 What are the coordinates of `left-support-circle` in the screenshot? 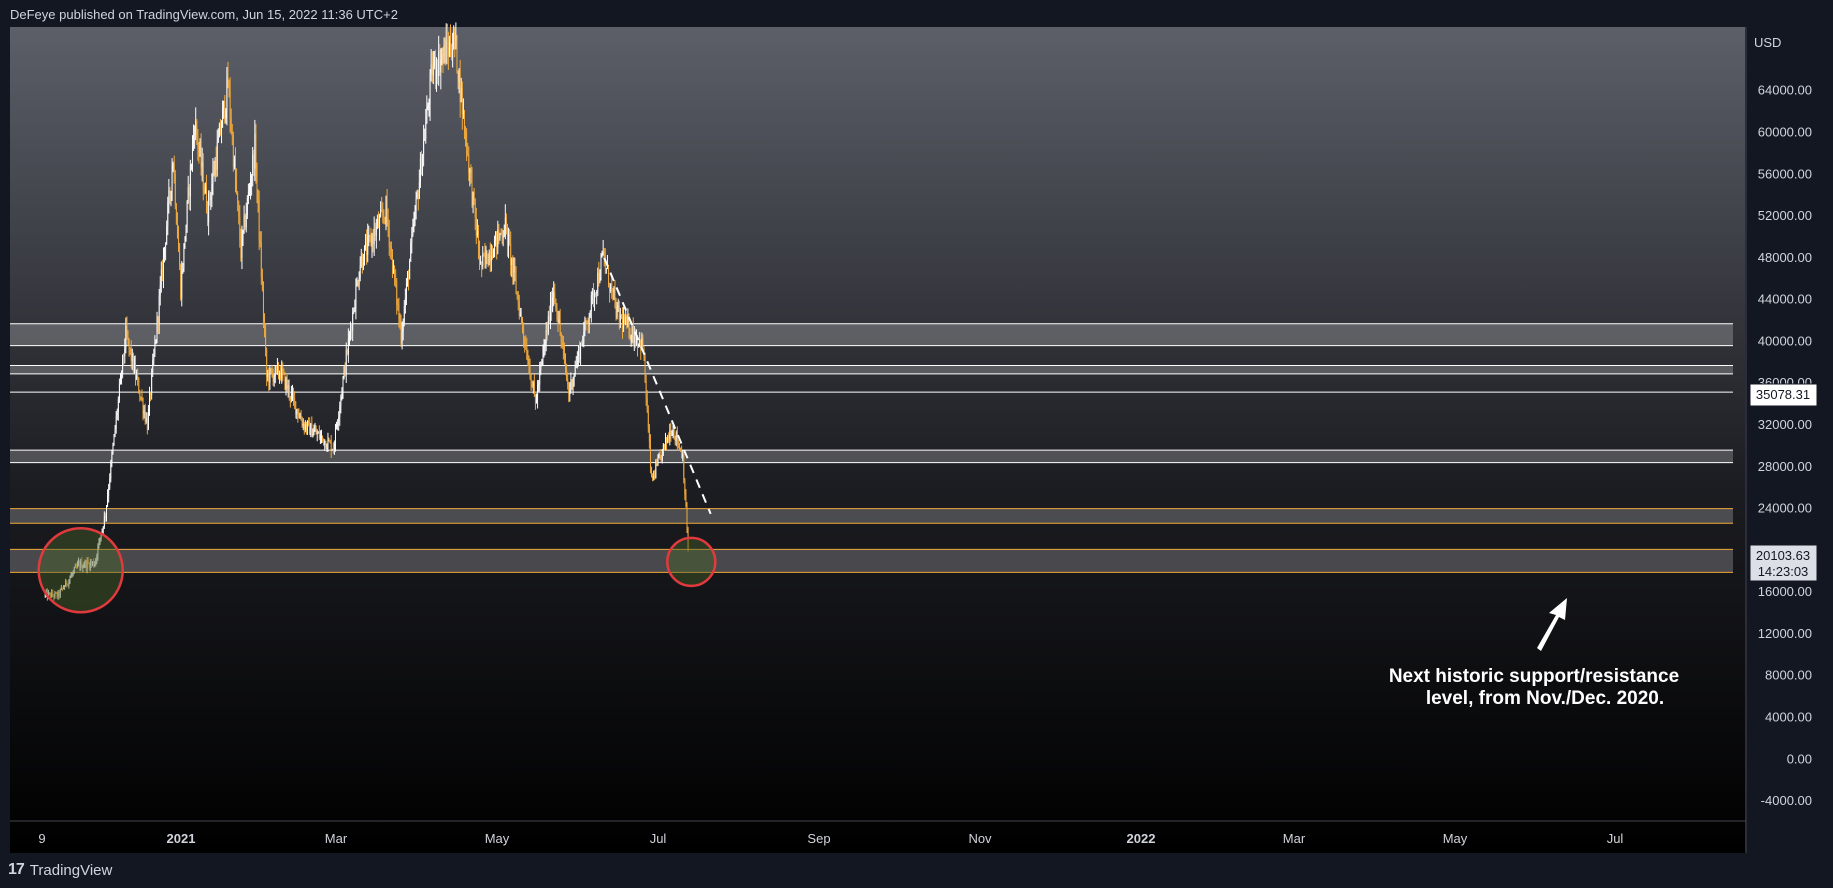 It's located at (80, 570).